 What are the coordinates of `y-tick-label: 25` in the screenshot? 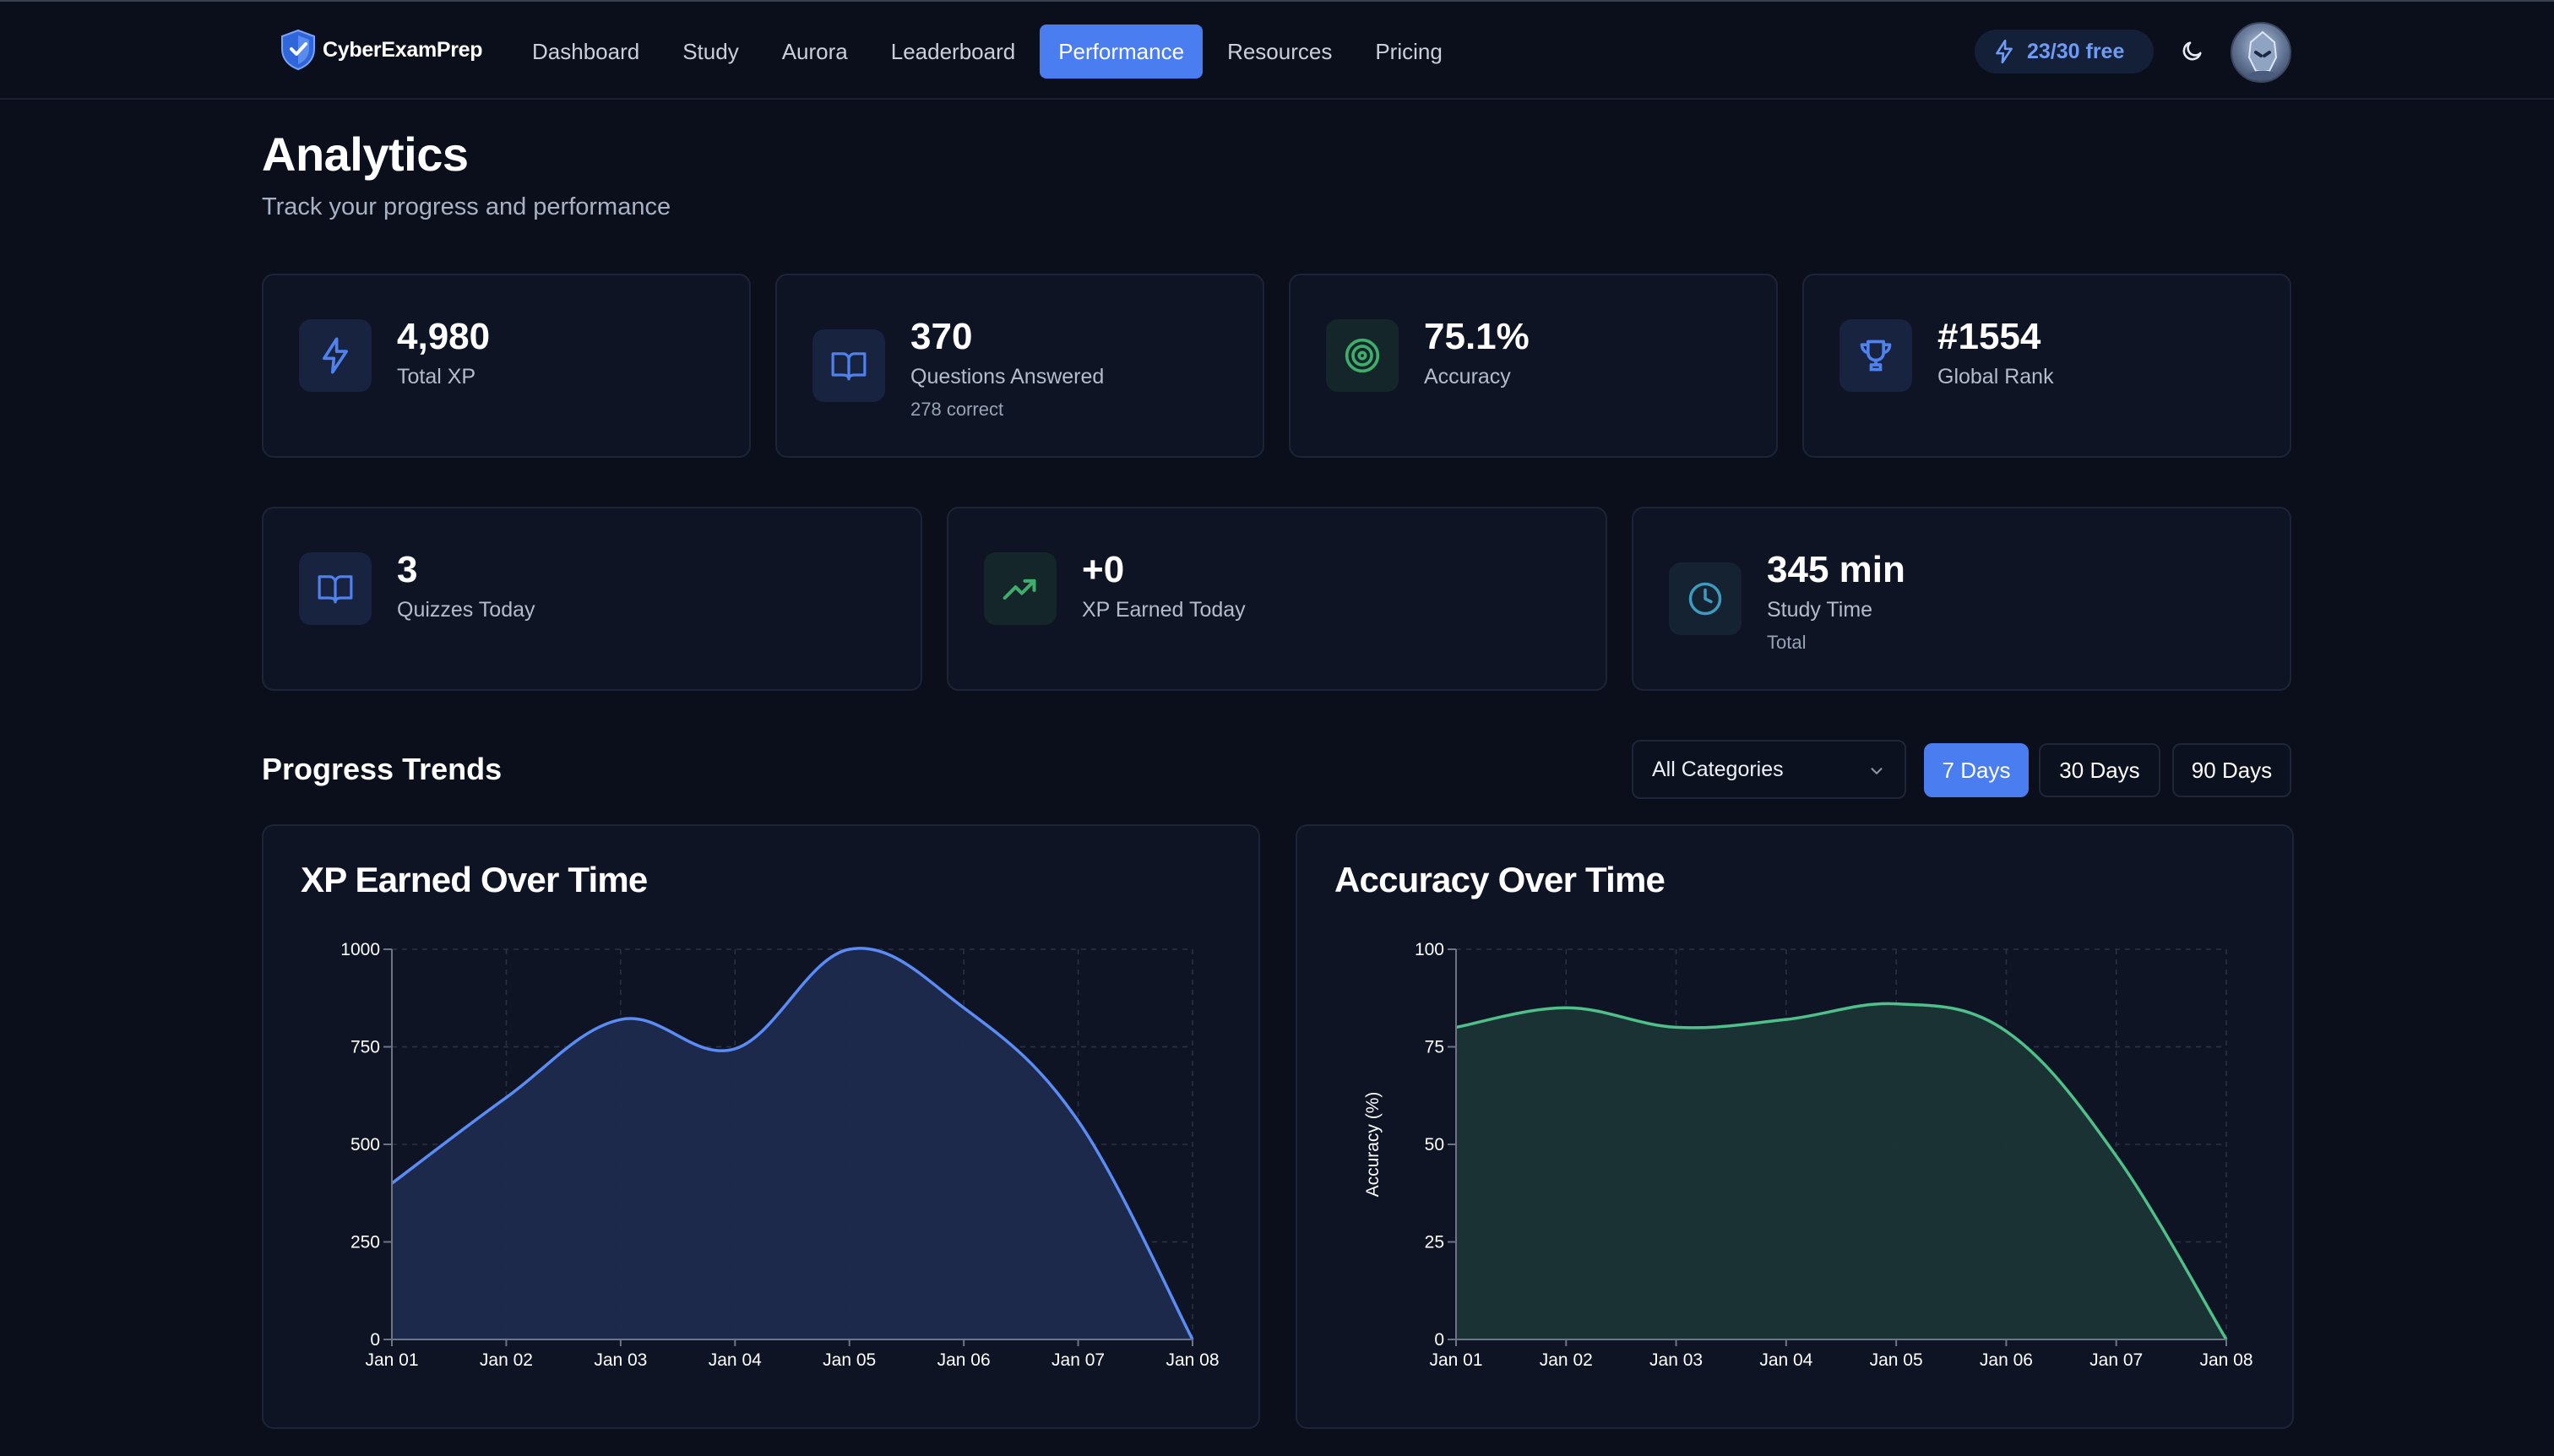 It's located at (1434, 1242).